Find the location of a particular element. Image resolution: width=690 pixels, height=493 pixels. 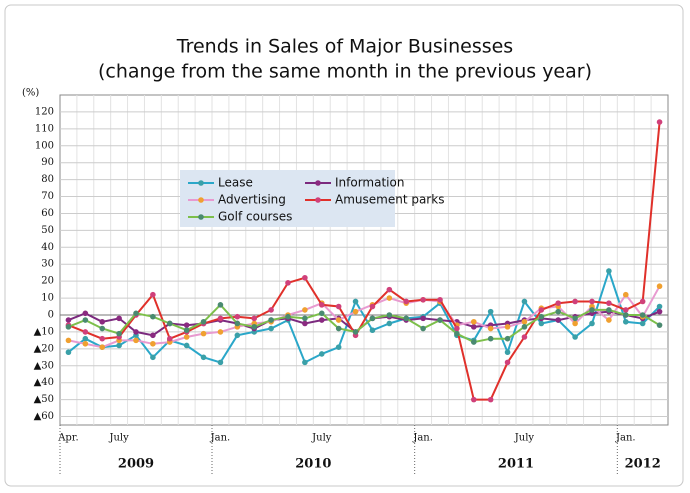

y-tick-label: 90 is located at coordinates (47, 162).